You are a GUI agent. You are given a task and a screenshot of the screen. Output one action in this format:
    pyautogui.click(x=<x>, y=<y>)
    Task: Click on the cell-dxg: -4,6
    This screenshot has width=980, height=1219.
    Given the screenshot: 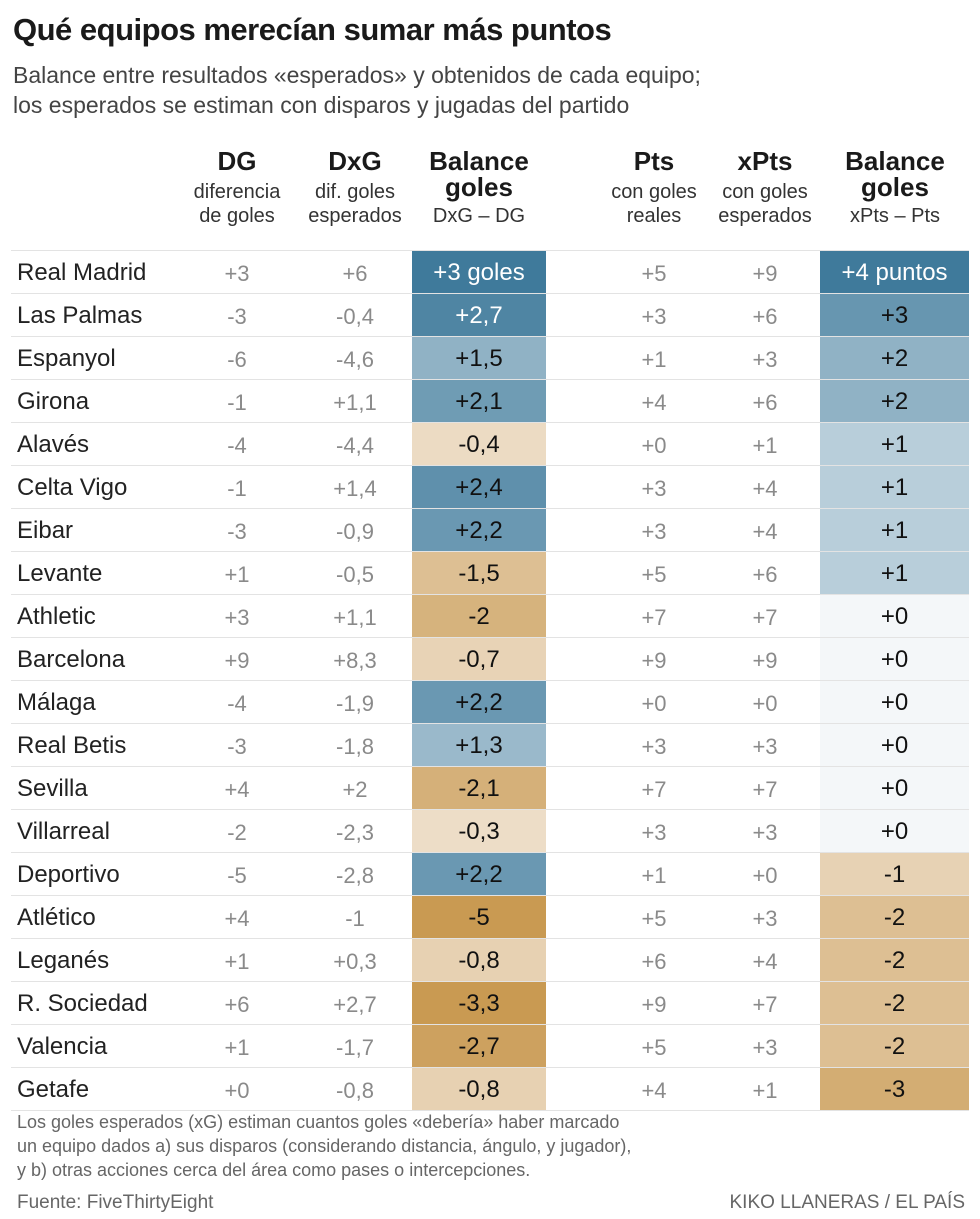 What is the action you would take?
    pyautogui.click(x=355, y=359)
    